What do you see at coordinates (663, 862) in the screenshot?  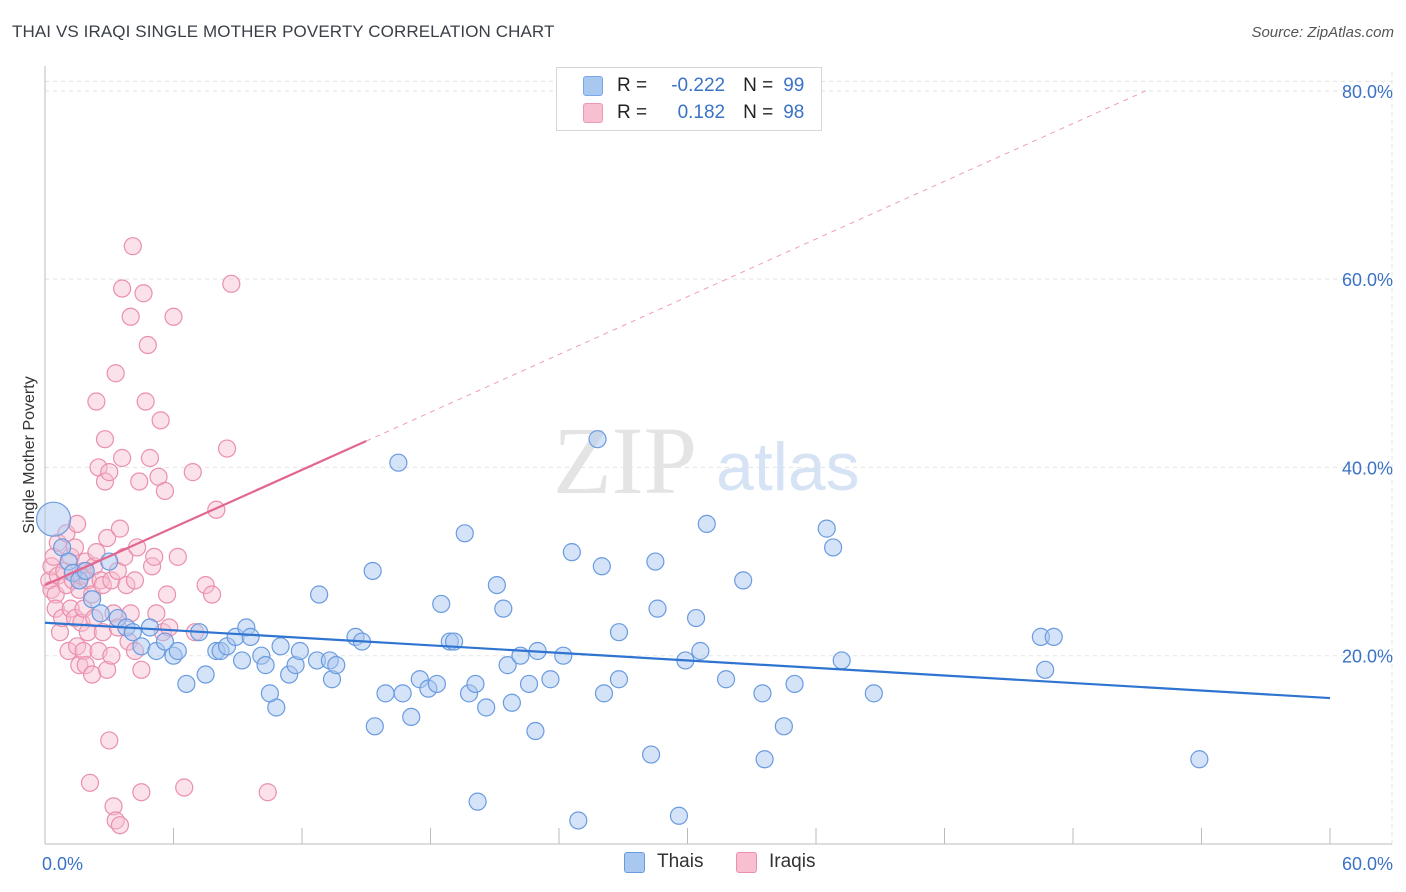 I see `legend-item-thais: Thais` at bounding box center [663, 862].